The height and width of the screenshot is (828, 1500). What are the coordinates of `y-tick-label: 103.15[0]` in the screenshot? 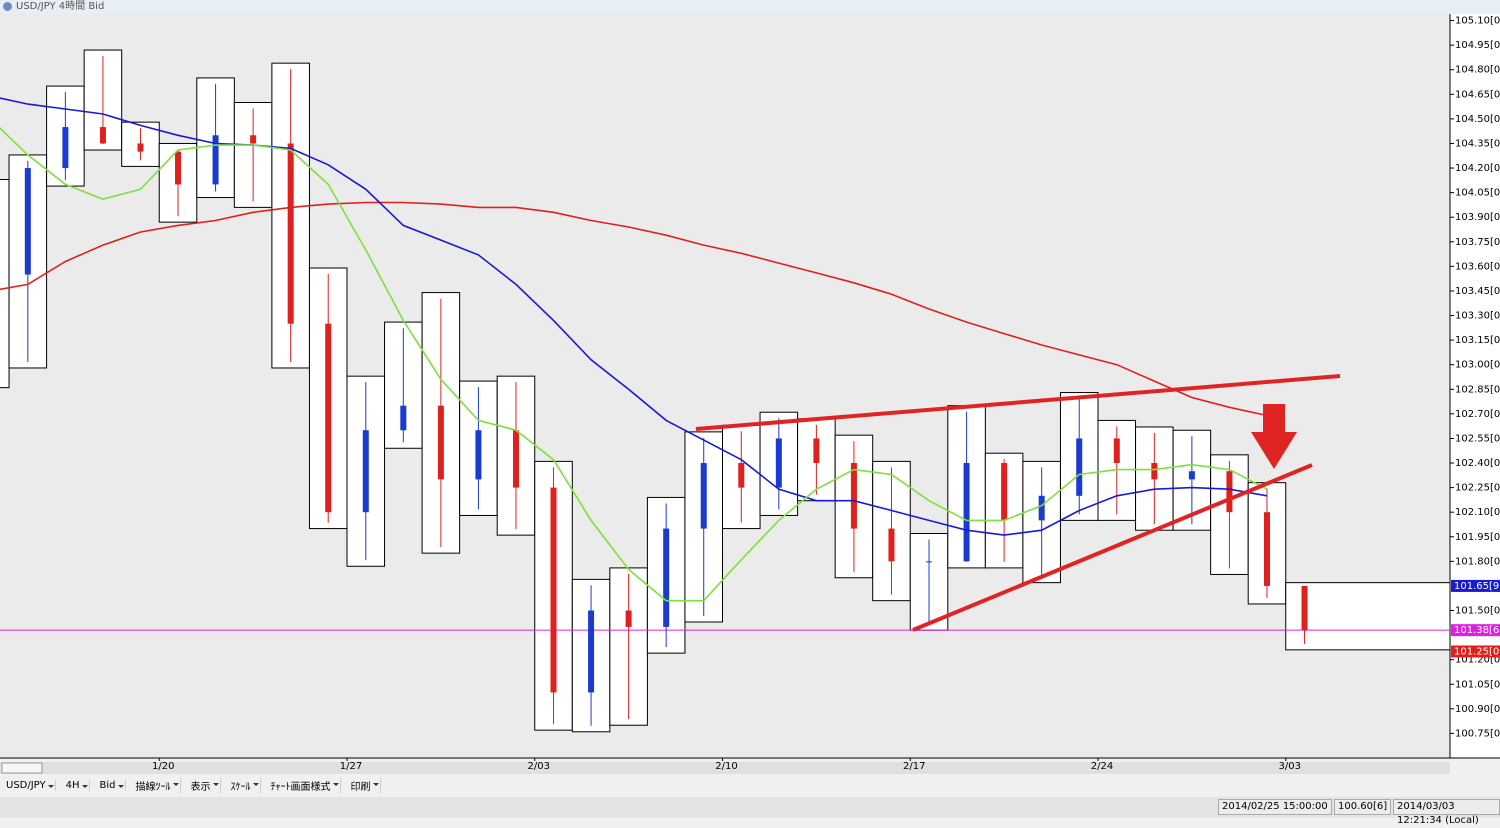 It's located at (1477, 340).